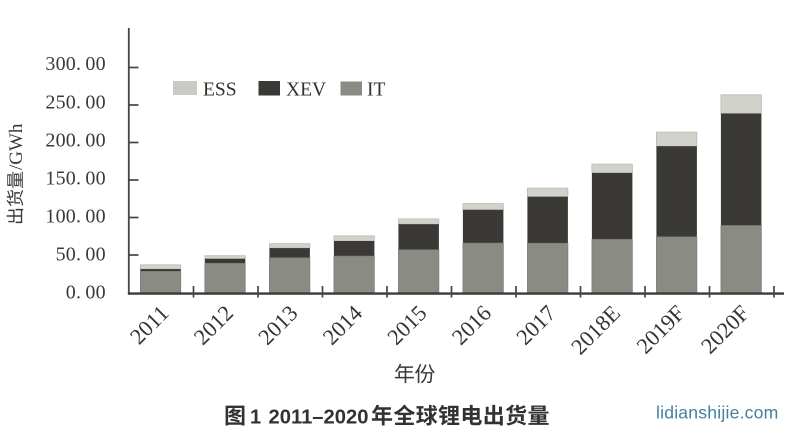  I want to click on svg-text: 2011–2020, so click(319, 418).